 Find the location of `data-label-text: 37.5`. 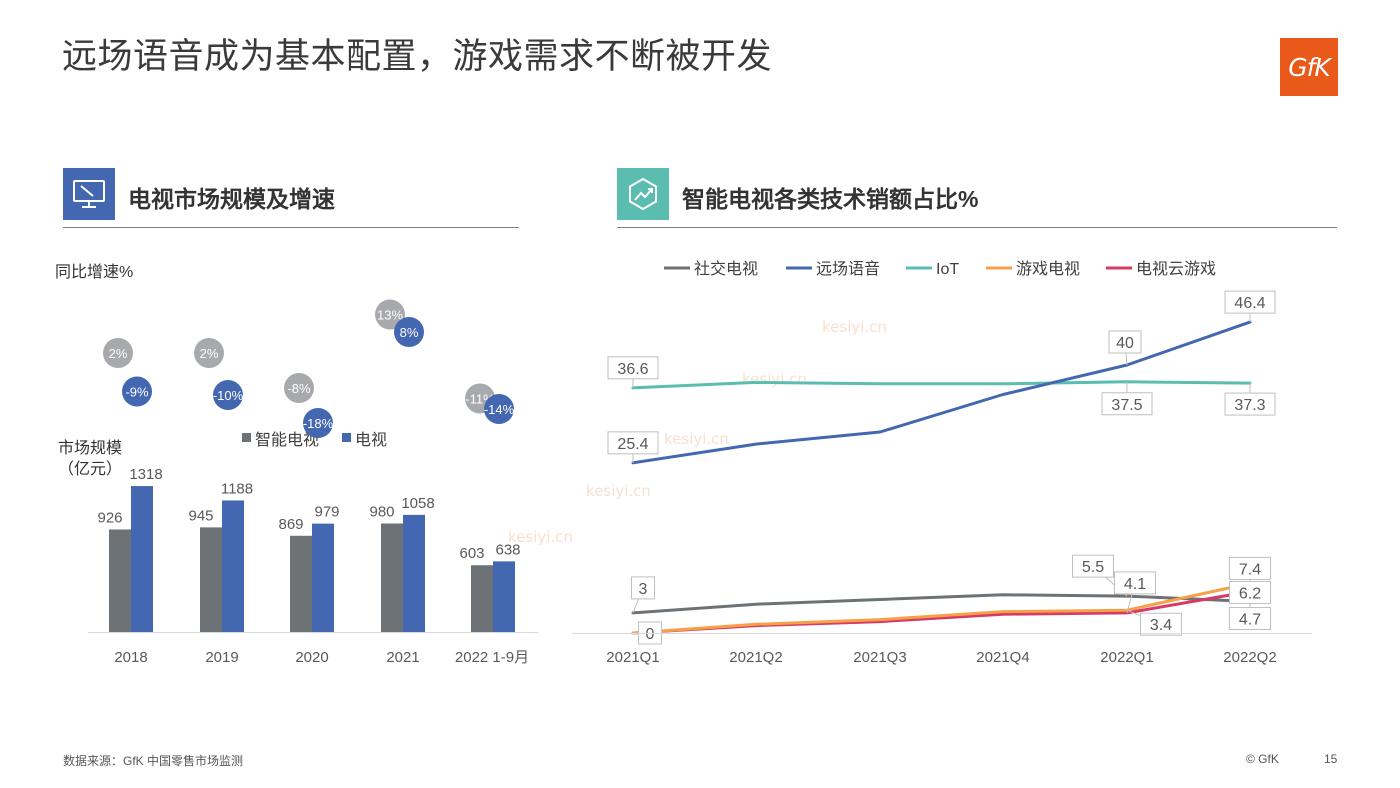

data-label-text: 37.5 is located at coordinates (1126, 405).